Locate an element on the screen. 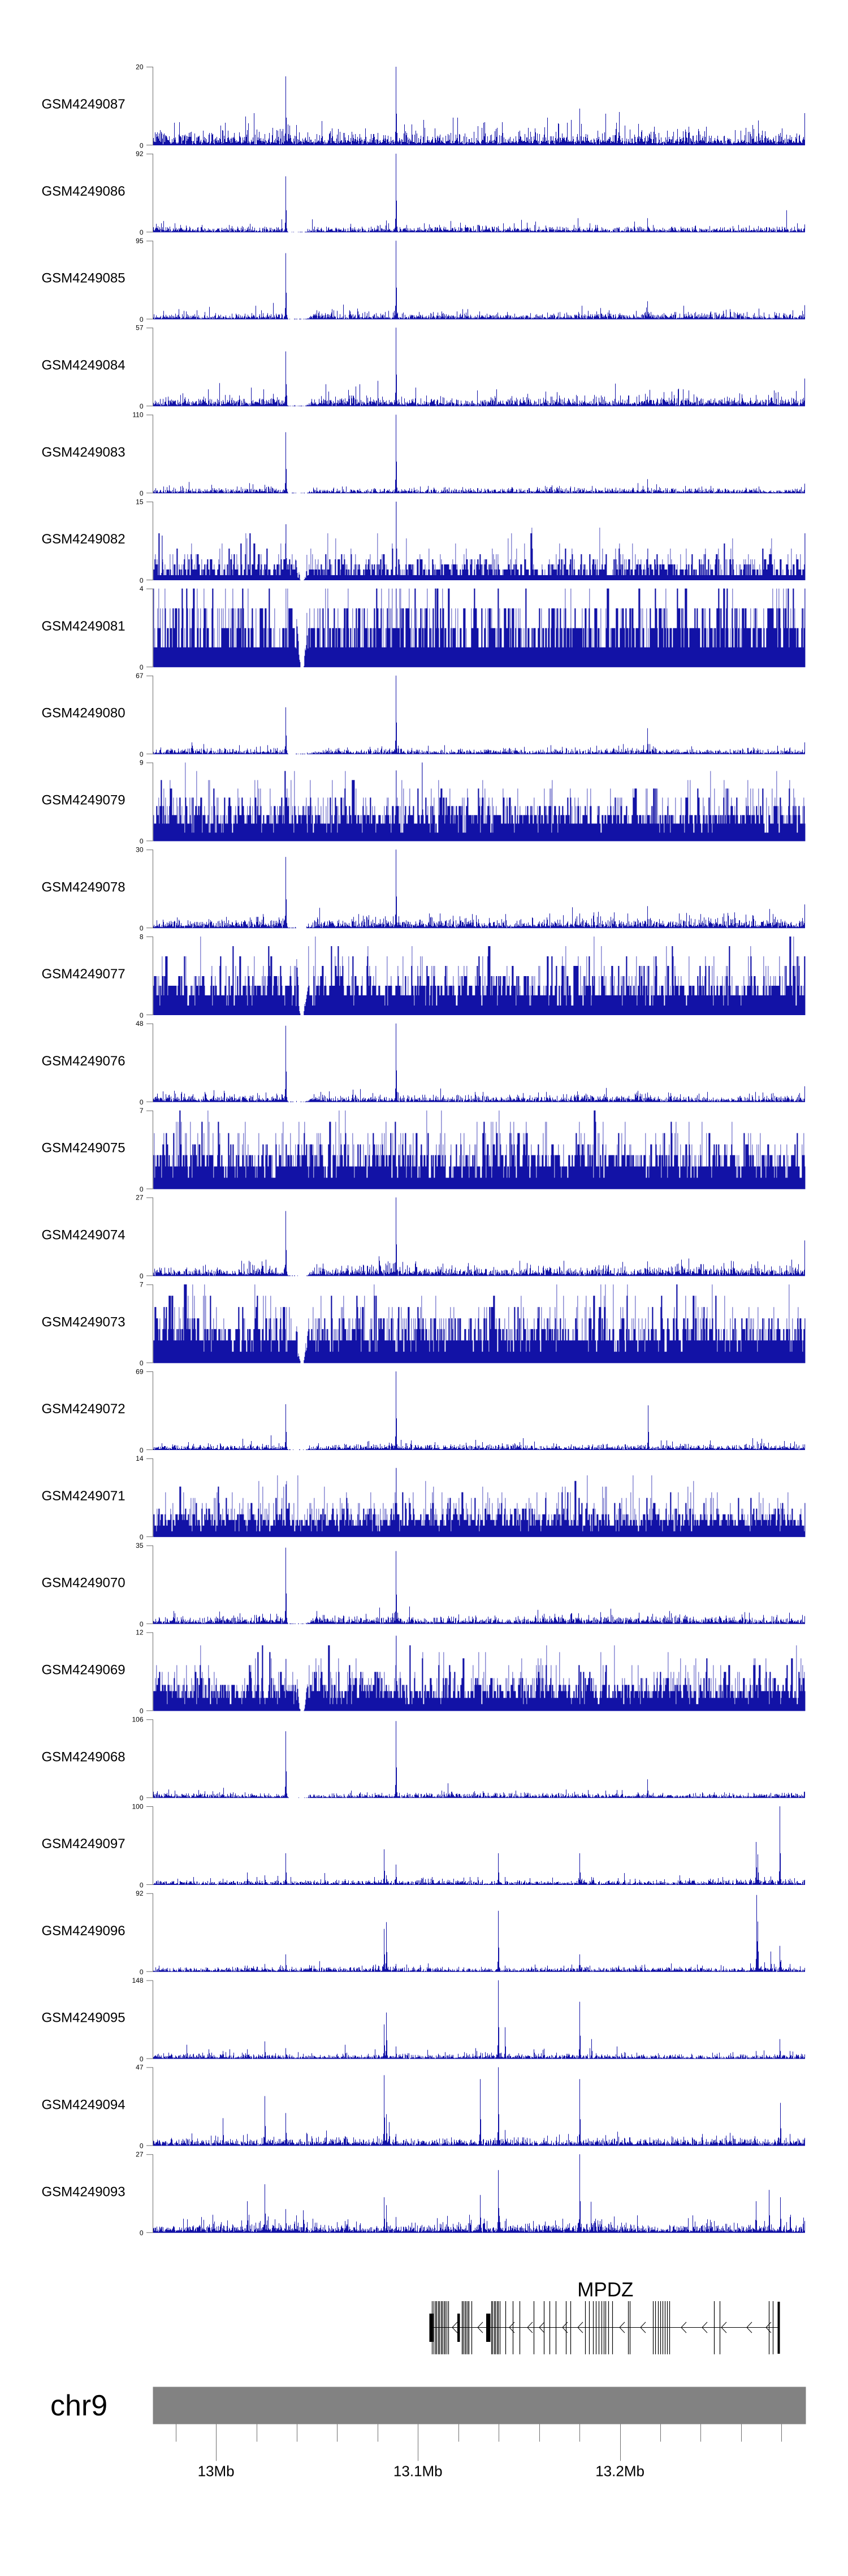 The image size is (848, 2576). svg-text: 35 is located at coordinates (140, 1546).